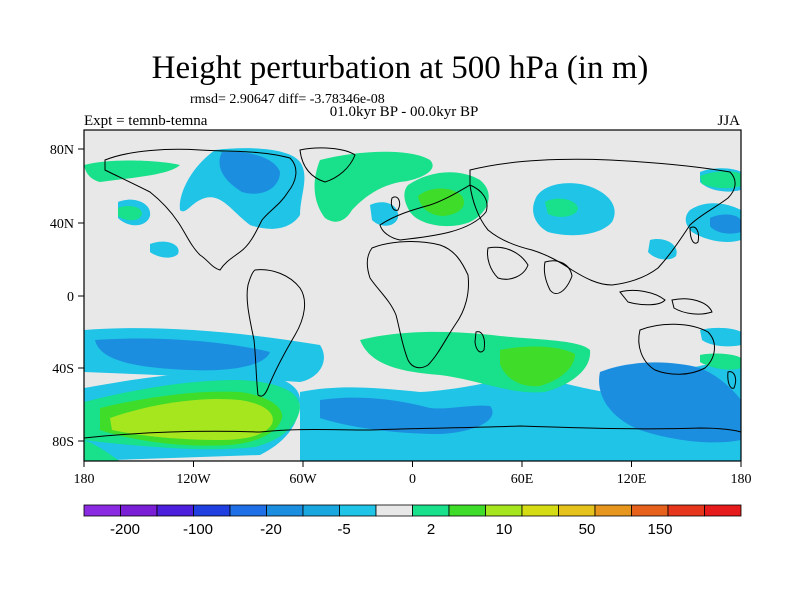  I want to click on colorbar-label: 10, so click(504, 529).